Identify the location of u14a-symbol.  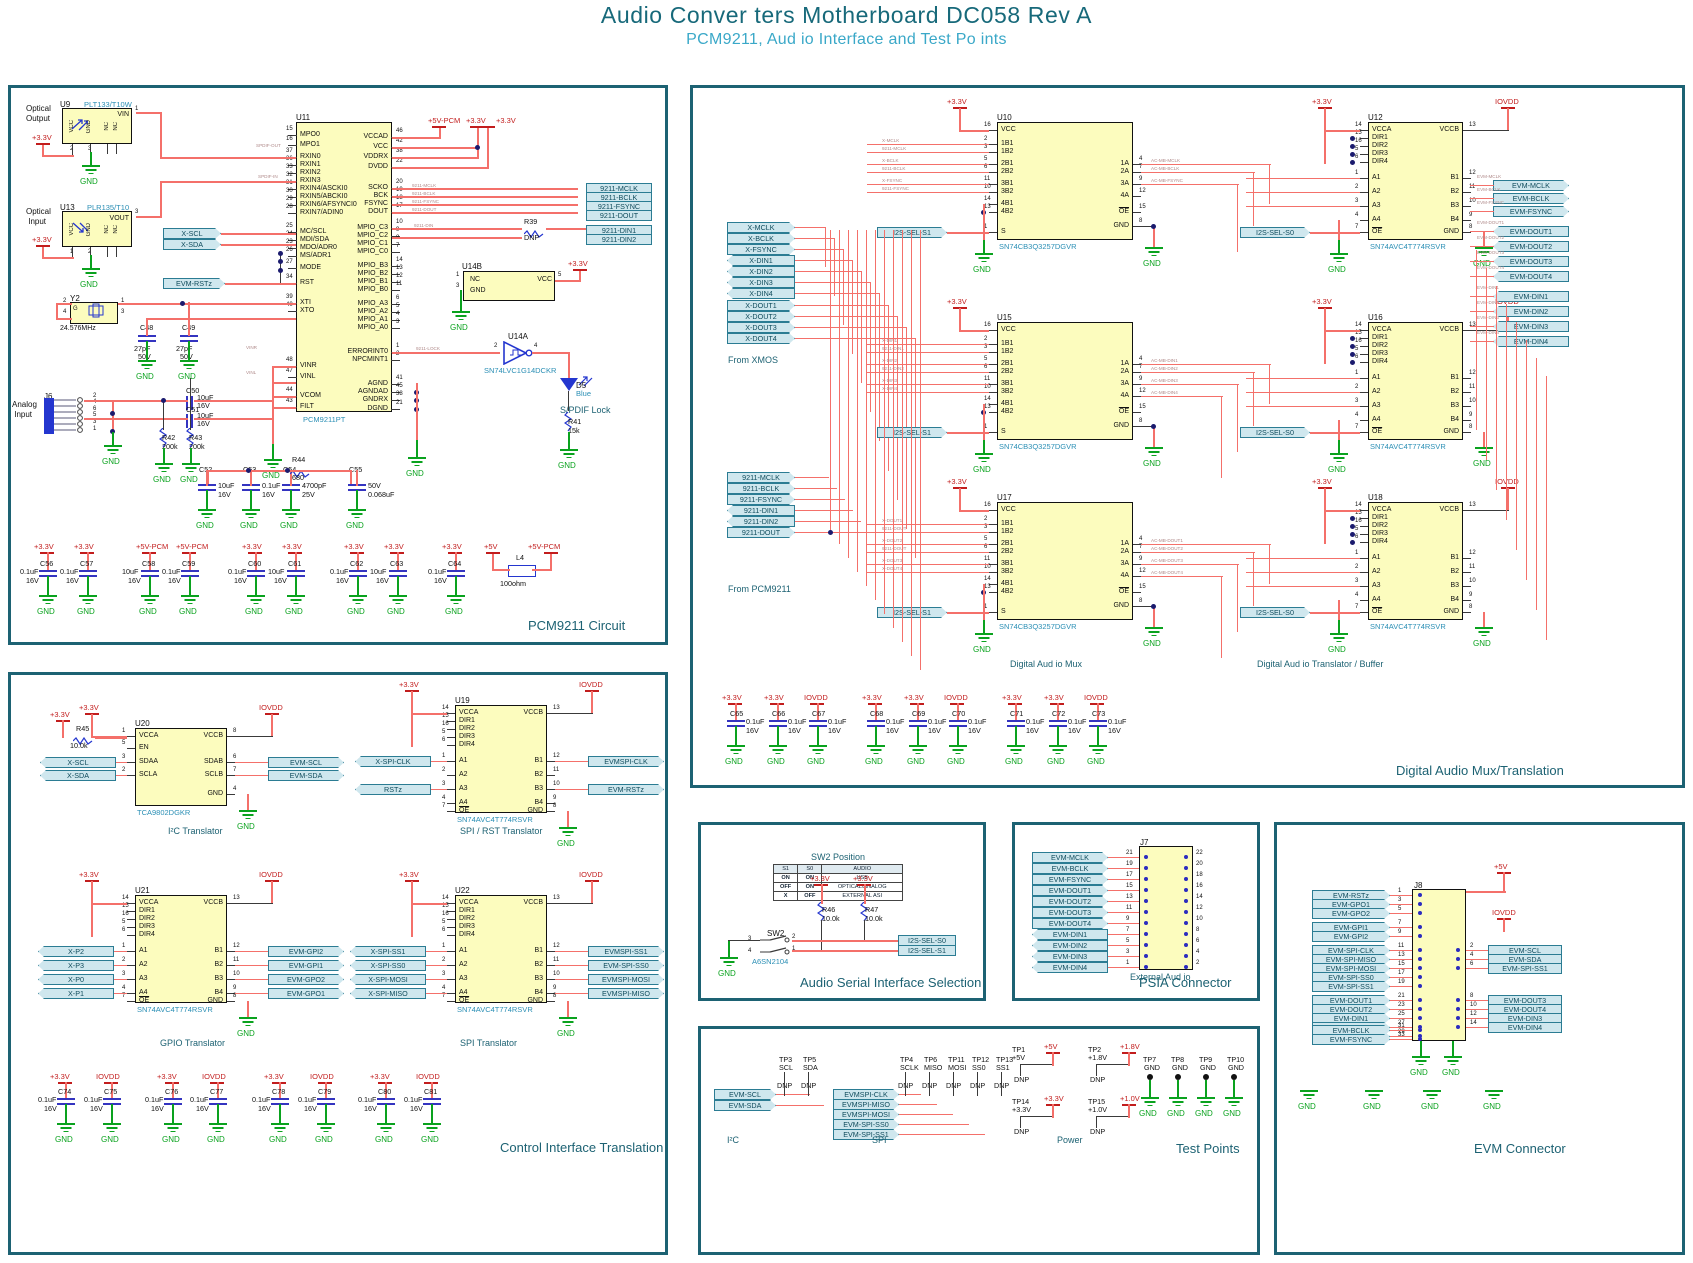
(523, 355).